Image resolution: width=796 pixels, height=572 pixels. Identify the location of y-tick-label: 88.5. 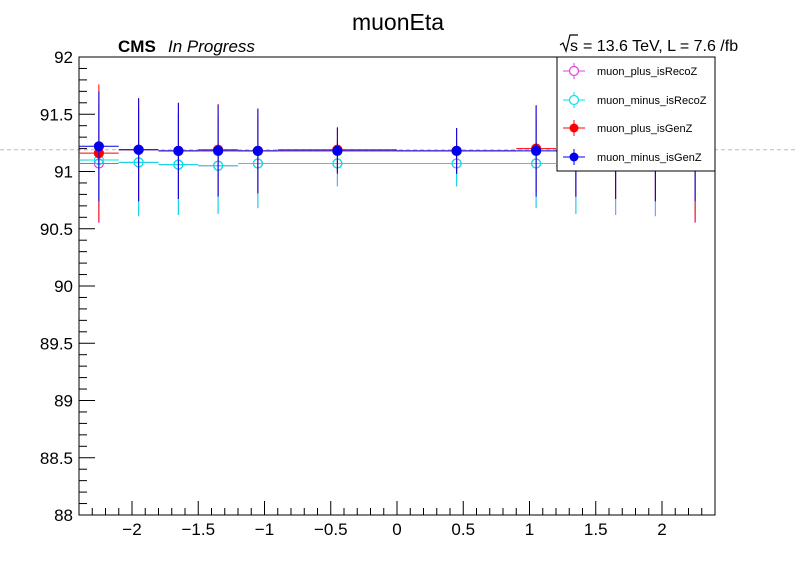
(56, 458).